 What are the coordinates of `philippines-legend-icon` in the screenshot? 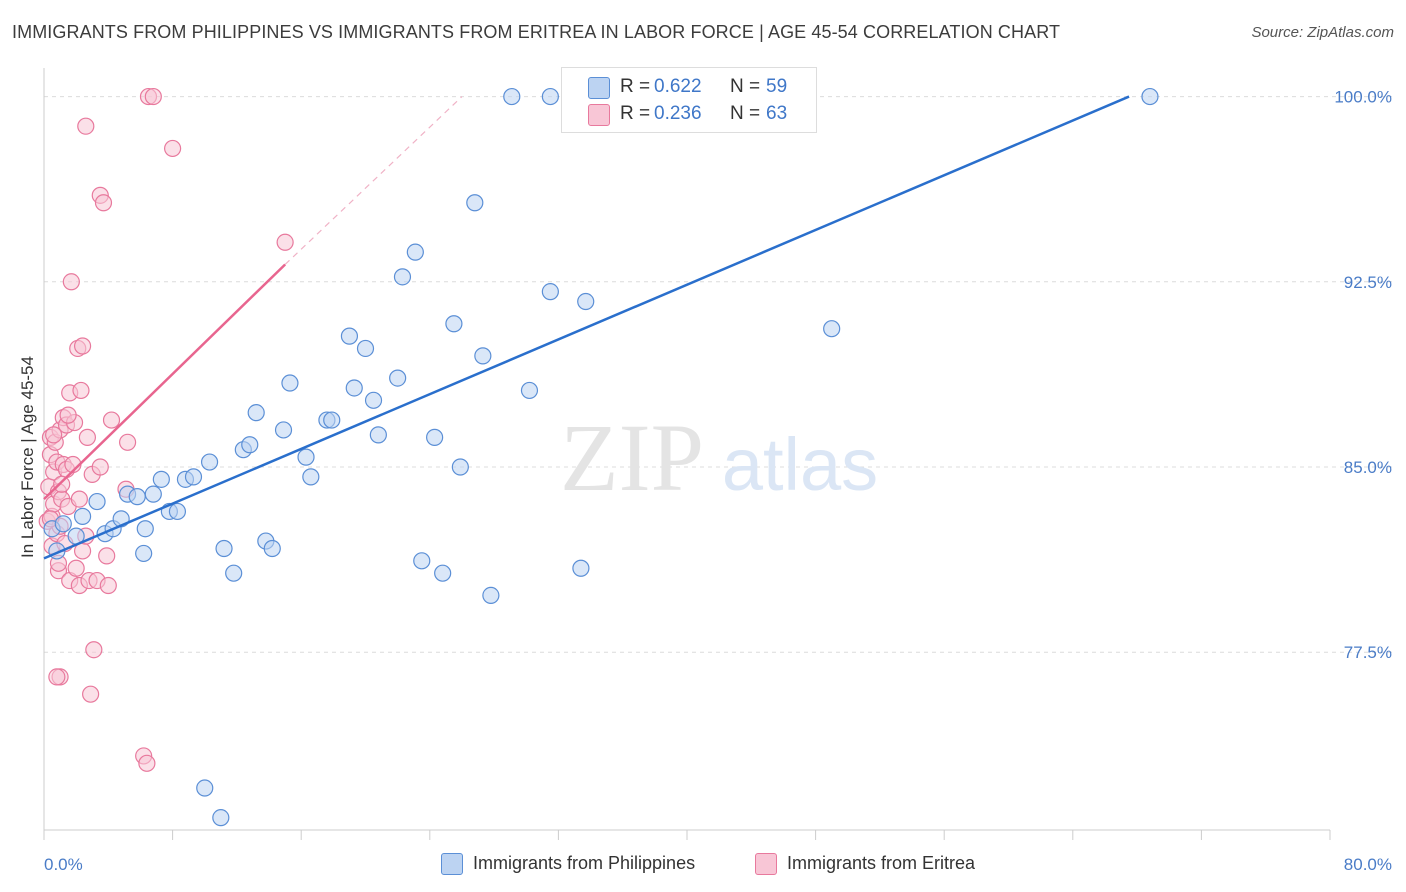 It's located at (452, 864).